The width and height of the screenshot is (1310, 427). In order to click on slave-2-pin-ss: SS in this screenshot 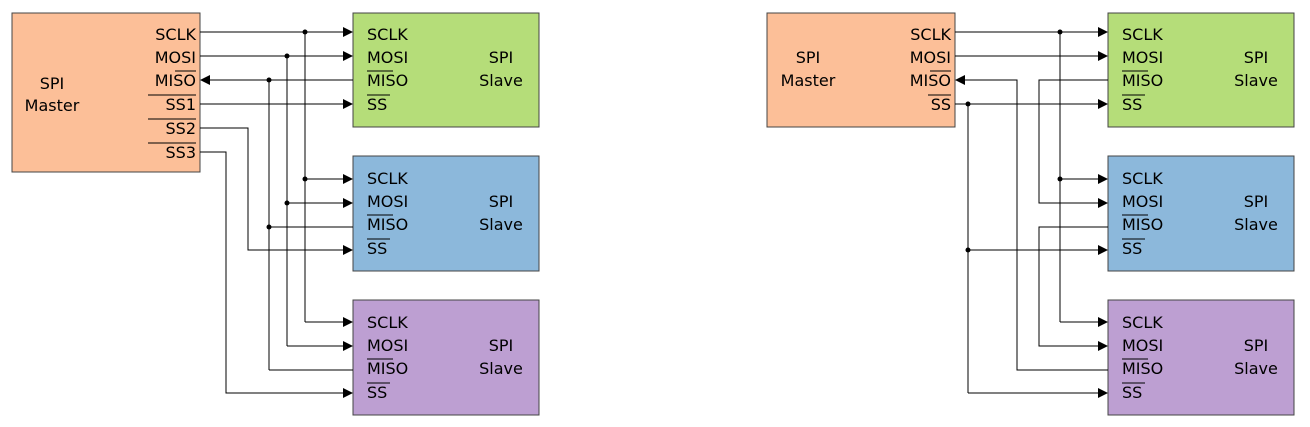, I will do `click(1132, 248)`.